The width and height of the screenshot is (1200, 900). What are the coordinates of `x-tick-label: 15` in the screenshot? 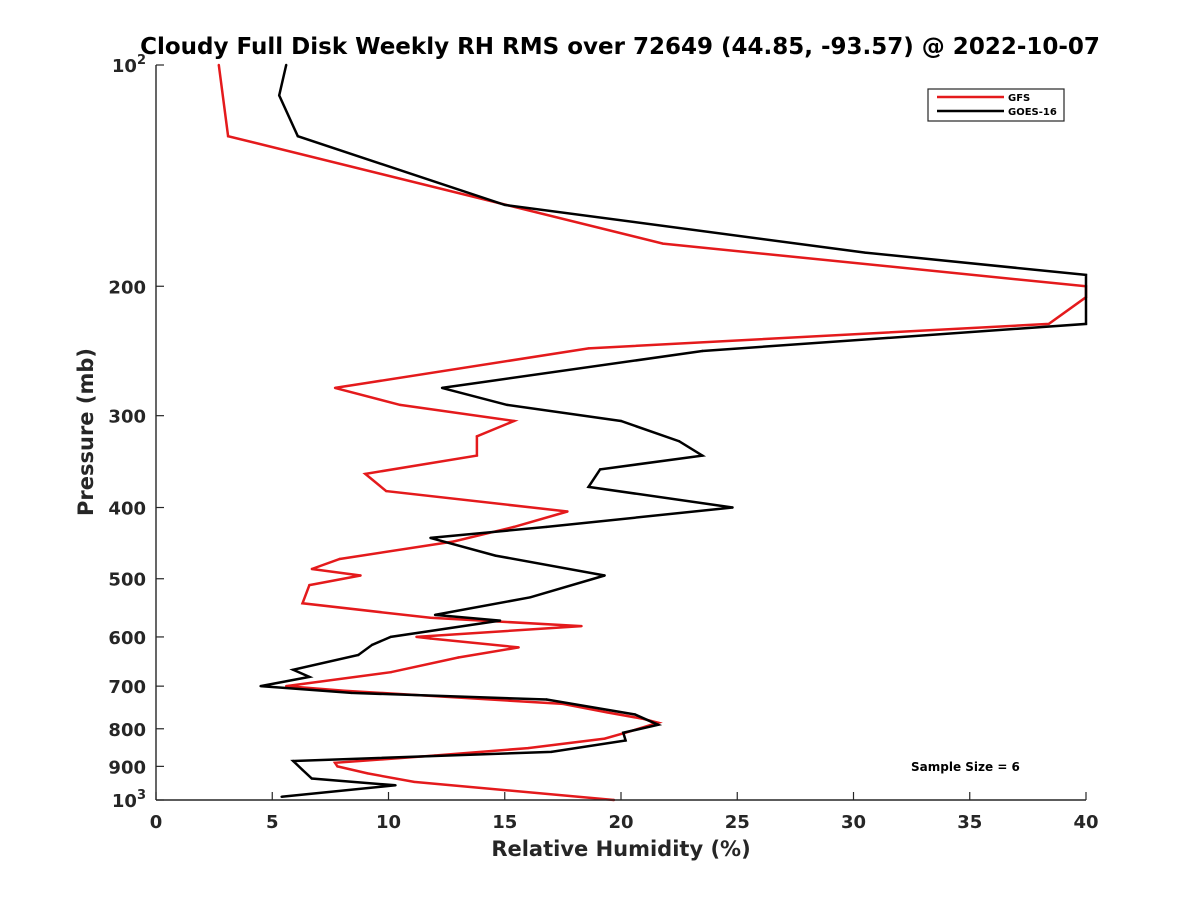 It's located at (504, 822).